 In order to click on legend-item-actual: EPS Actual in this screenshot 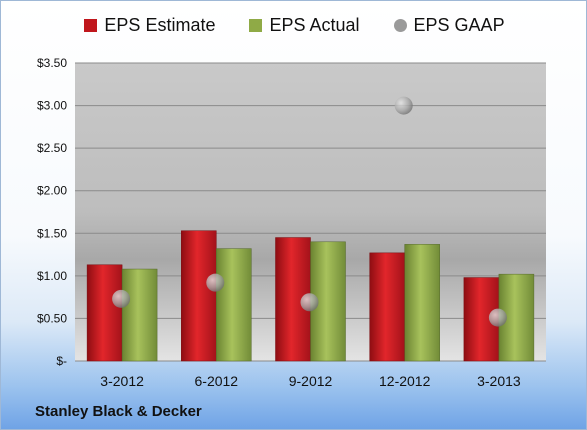, I will do `click(304, 25)`.